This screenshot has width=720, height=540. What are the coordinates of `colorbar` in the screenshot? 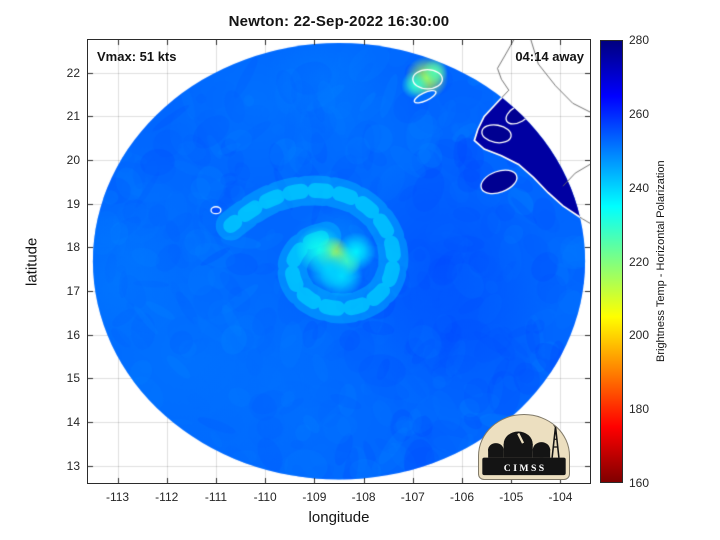 It's located at (611, 261).